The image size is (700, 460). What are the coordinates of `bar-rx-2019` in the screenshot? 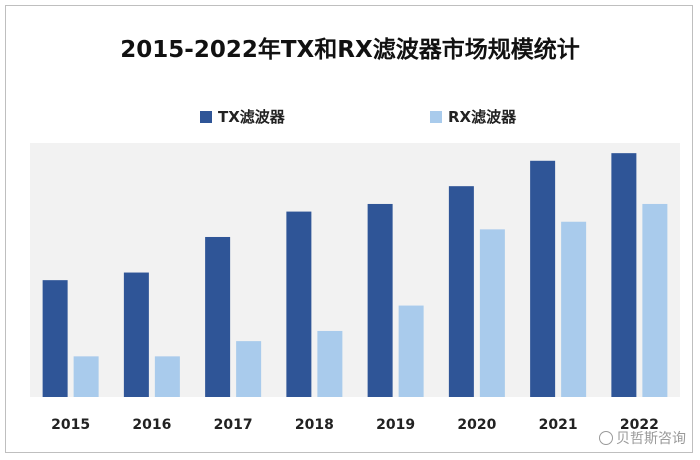 It's located at (411, 351).